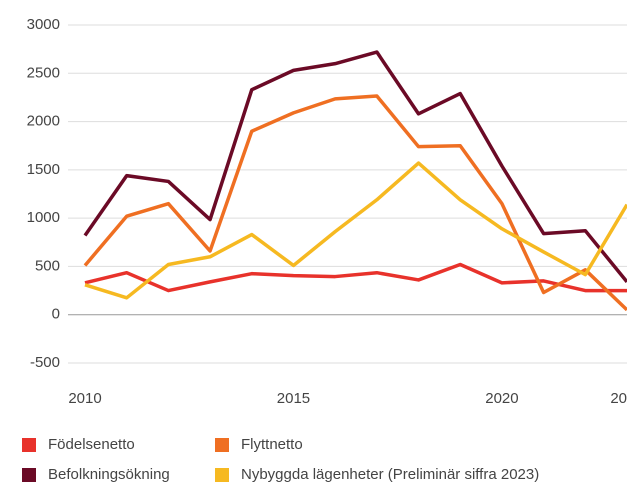  What do you see at coordinates (43, 72) in the screenshot?
I see `y-tick-label: 2500` at bounding box center [43, 72].